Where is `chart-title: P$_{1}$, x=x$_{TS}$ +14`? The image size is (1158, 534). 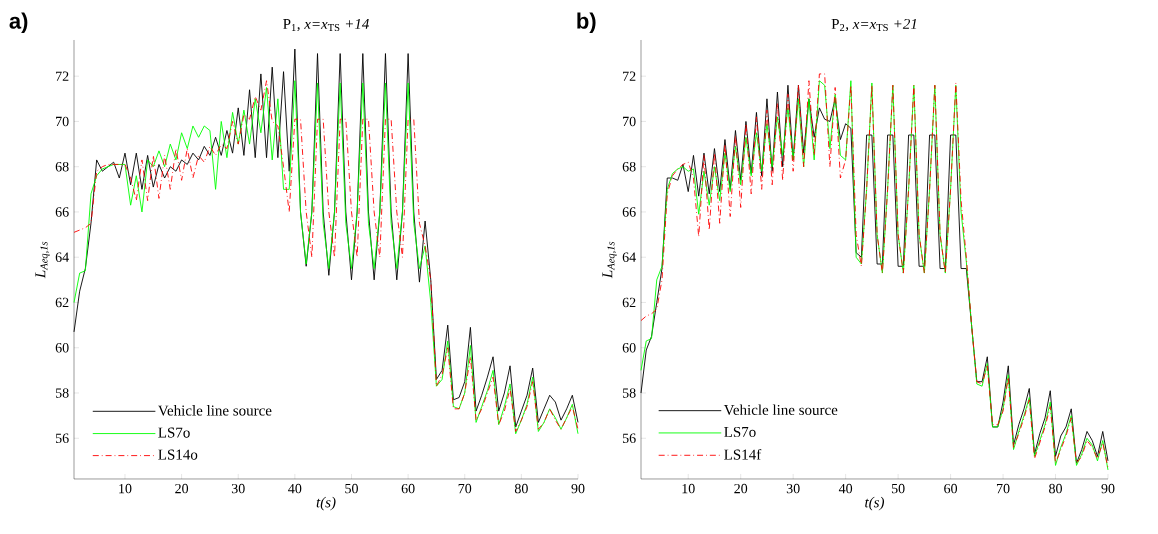
chart-title: P$_{1}$, x=x$_{TS}$ +14 is located at coordinates (326, 25).